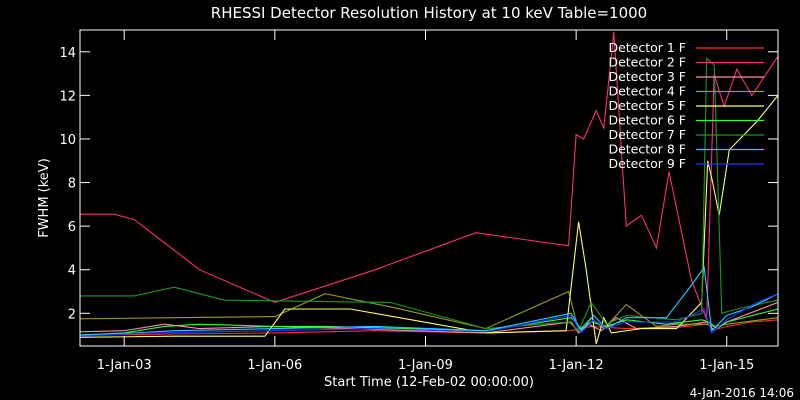 The height and width of the screenshot is (400, 800). What do you see at coordinates (44, 198) in the screenshot?
I see `y-axis-label: FWHM (keV)` at bounding box center [44, 198].